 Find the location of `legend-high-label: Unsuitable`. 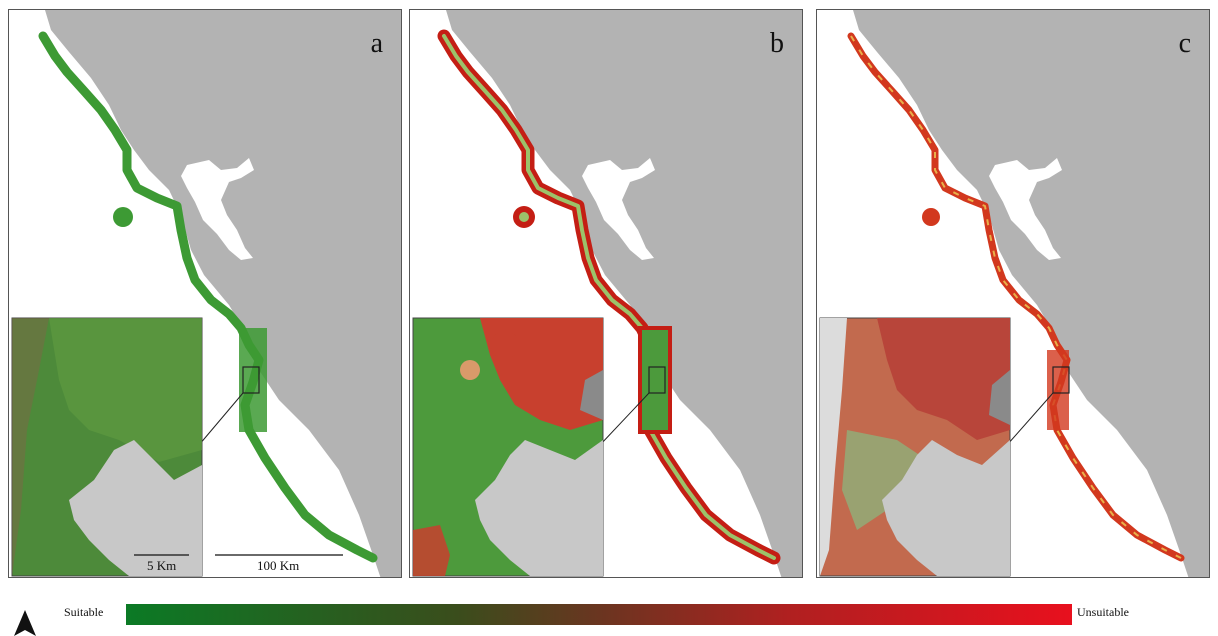

legend-high-label: Unsuitable is located at coordinates (1103, 612).